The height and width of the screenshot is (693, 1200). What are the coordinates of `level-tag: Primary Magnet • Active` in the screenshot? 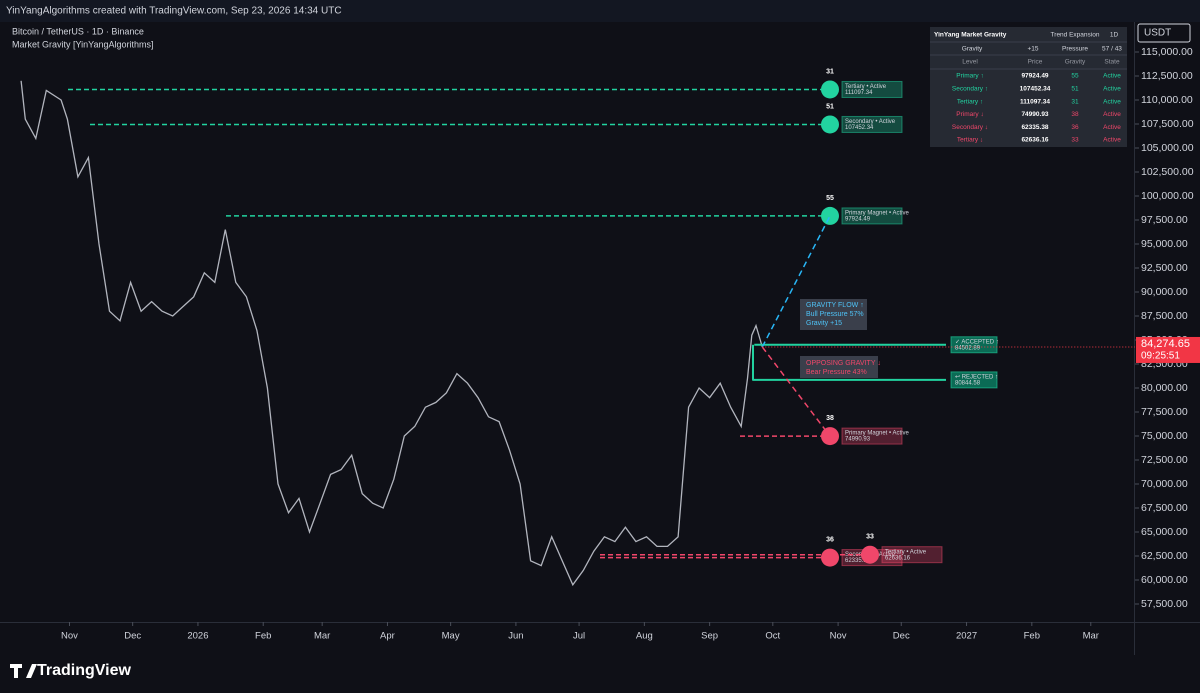 It's located at (877, 214).